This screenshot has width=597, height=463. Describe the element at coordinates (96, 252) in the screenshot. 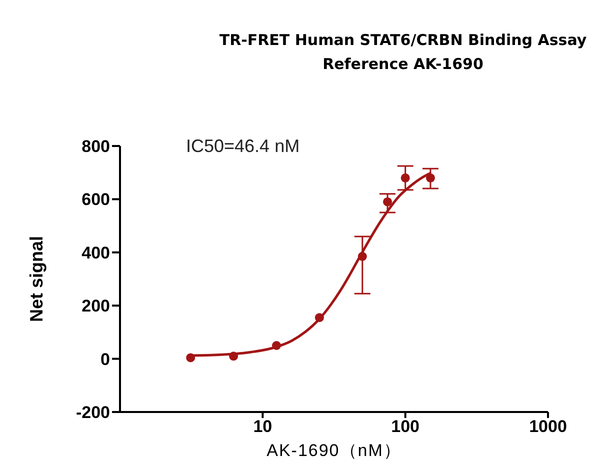

I see `y-tick-label: 400` at that location.